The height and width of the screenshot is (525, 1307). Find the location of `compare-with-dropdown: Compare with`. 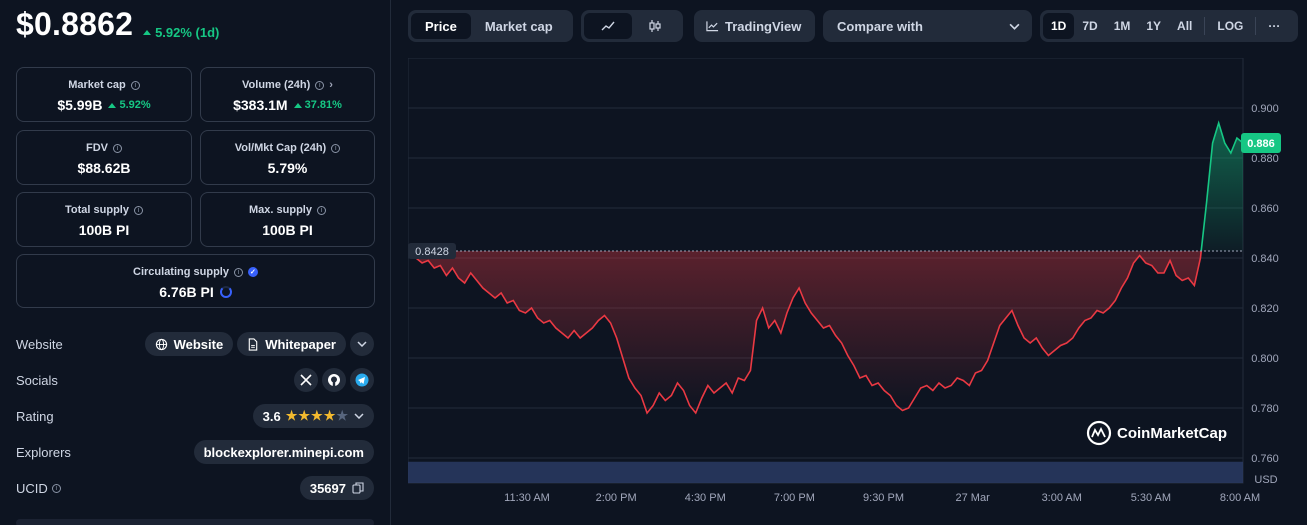

compare-with-dropdown: Compare with is located at coordinates (927, 26).